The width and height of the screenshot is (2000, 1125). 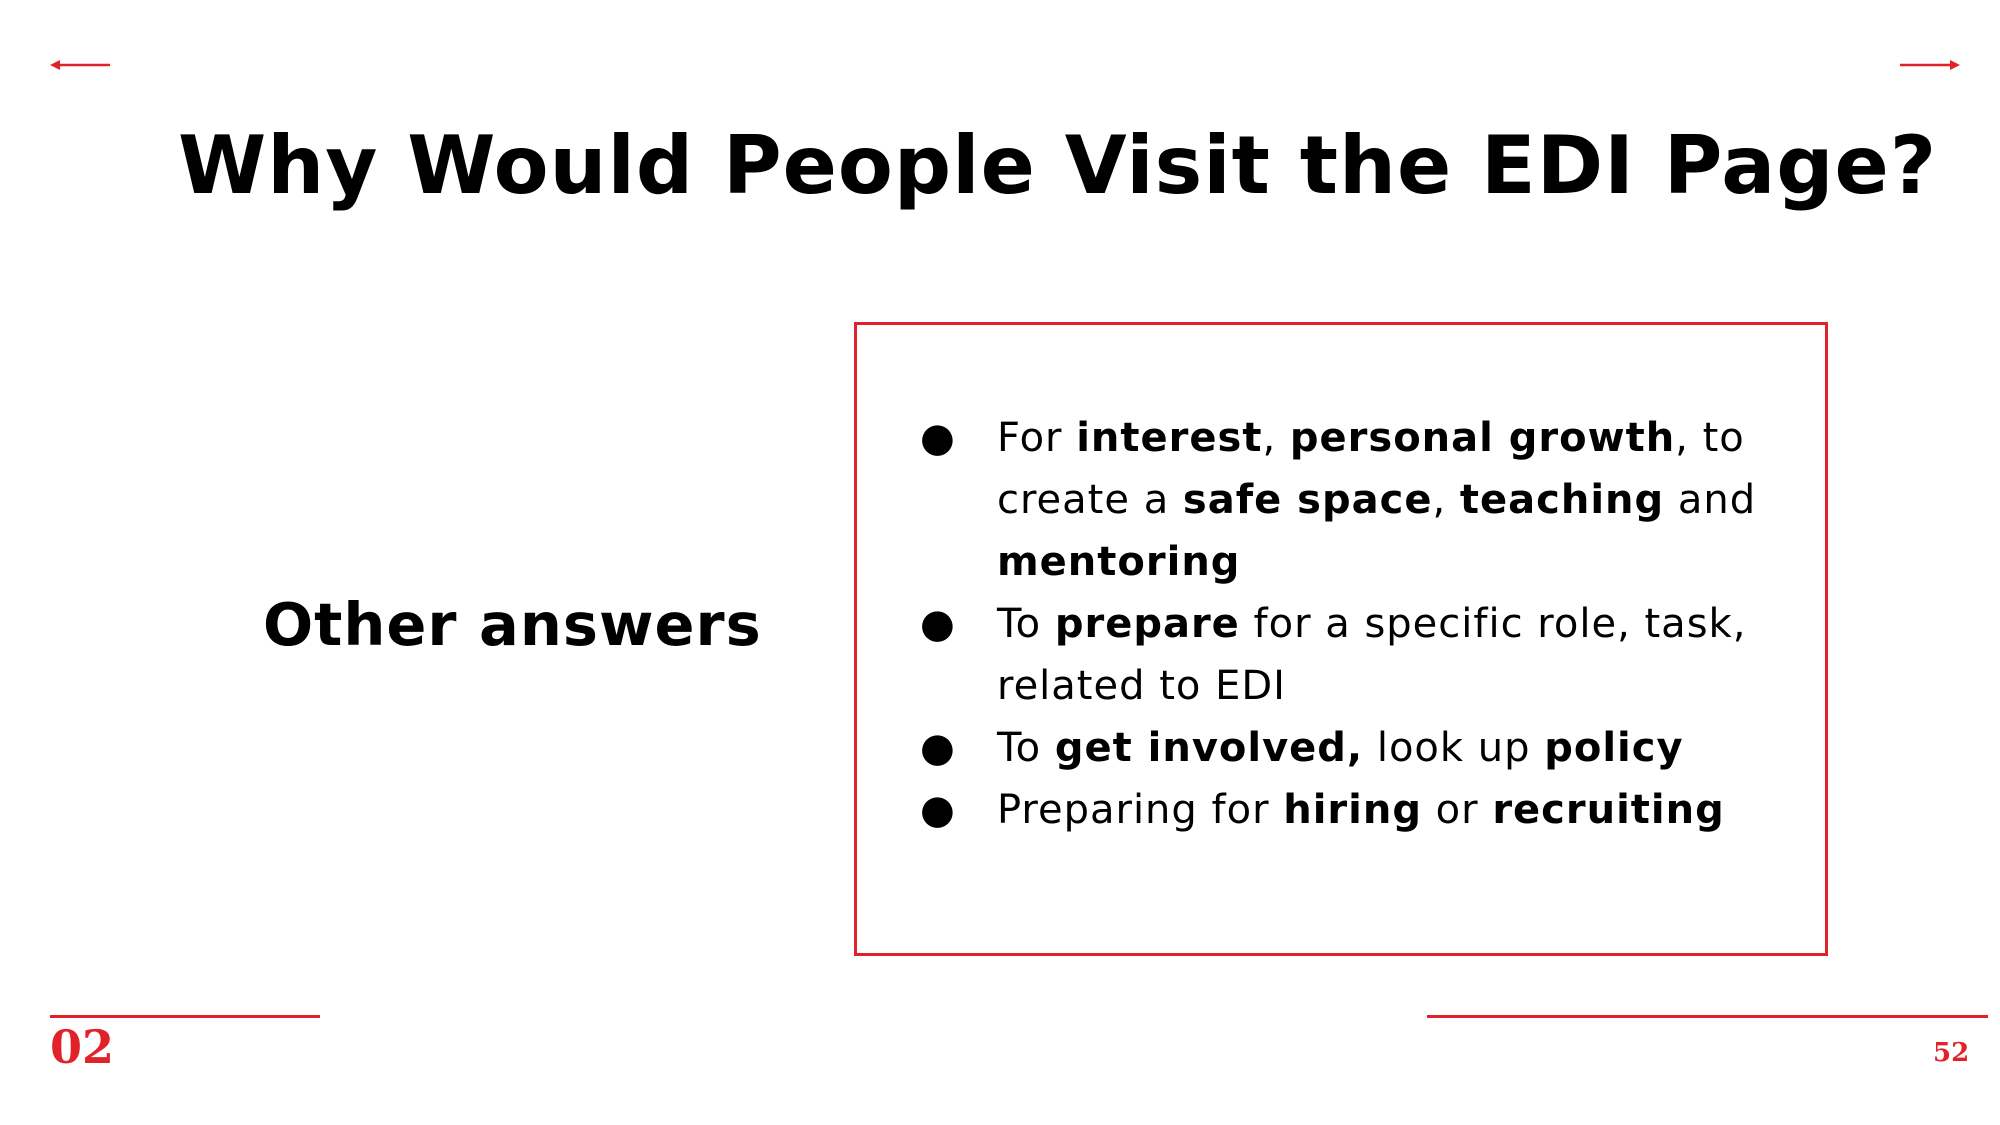 I want to click on answer-text: For, so click(x=1037, y=438).